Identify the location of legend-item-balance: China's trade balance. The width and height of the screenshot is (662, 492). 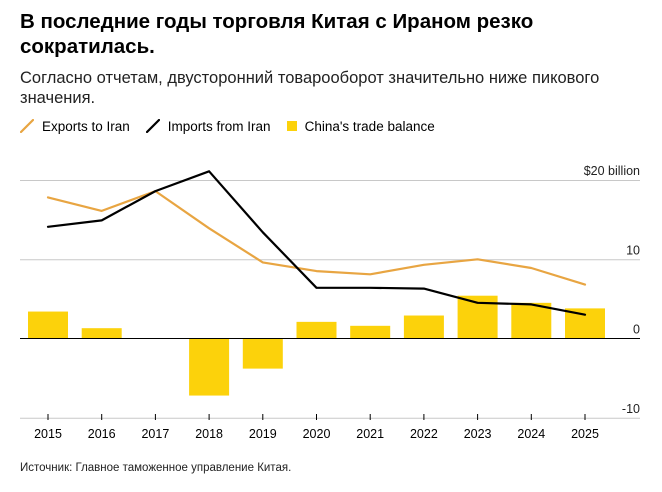
(360, 126).